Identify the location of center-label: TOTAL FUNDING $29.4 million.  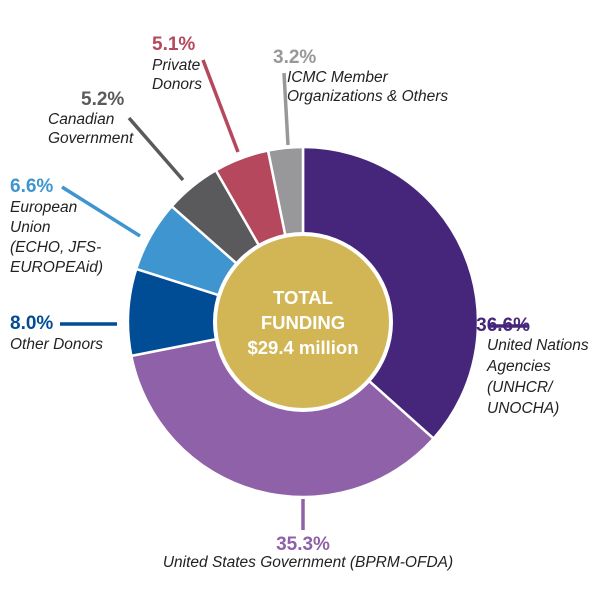
(302, 322).